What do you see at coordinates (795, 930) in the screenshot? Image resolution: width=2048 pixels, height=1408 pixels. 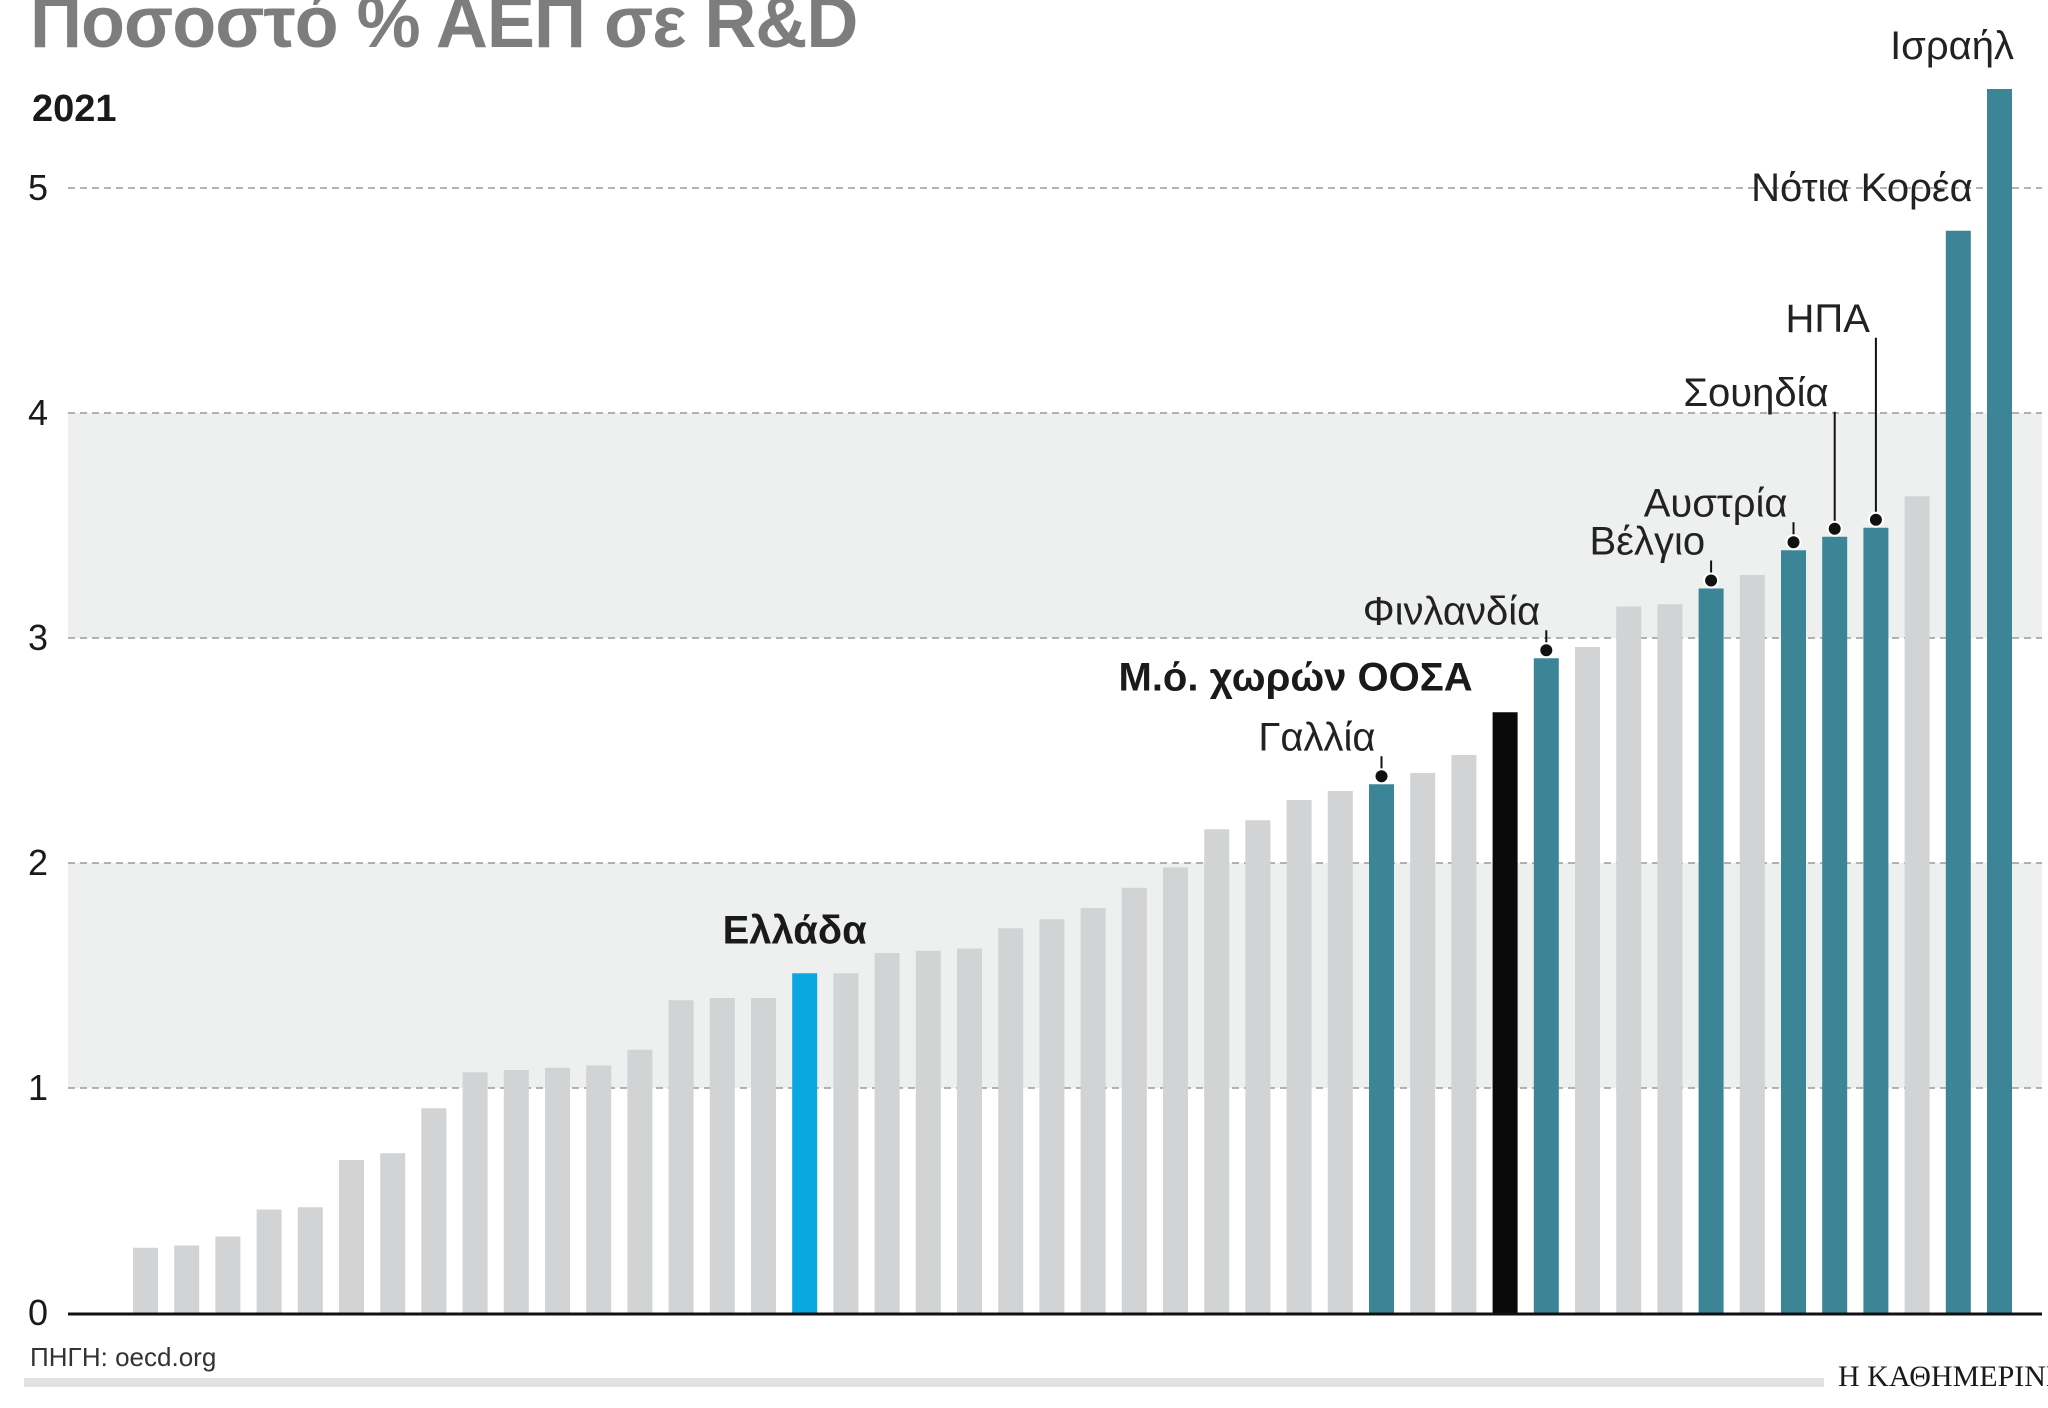 I see `bar-label-17: Ελλάδα` at bounding box center [795, 930].